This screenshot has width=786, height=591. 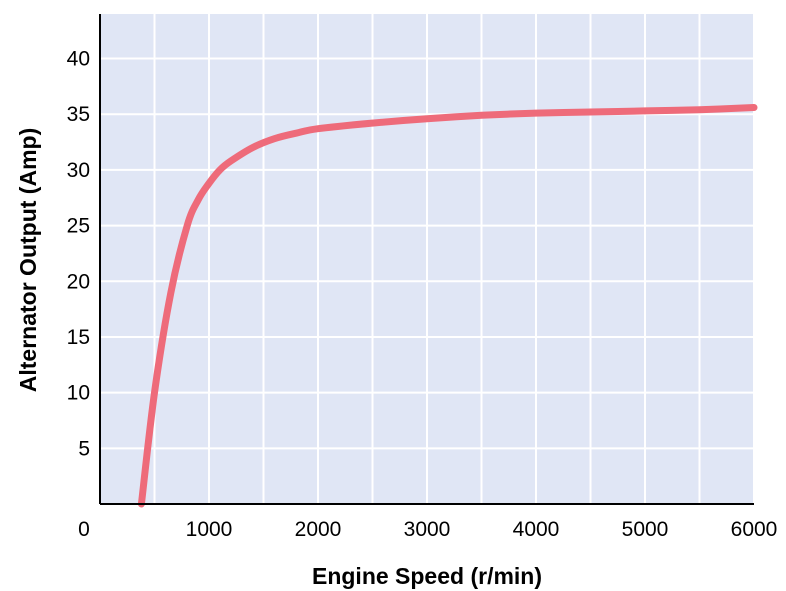 I want to click on y-tick-label: 20, so click(x=78, y=281).